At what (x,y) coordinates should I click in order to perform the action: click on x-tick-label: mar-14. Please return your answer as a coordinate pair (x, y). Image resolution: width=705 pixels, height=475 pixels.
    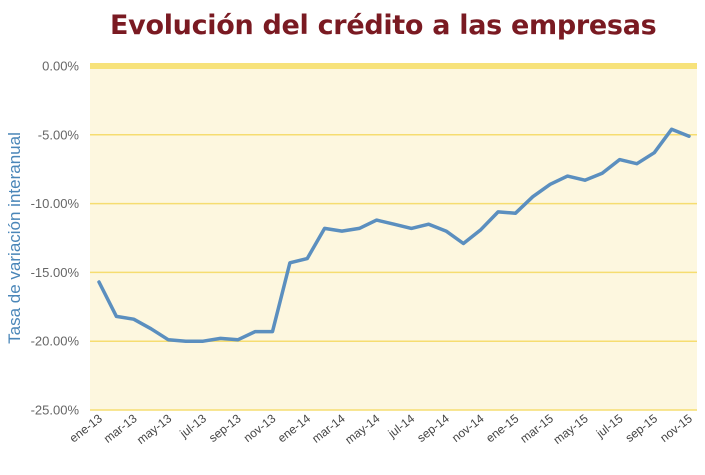
    Looking at the image, I should click on (328, 428).